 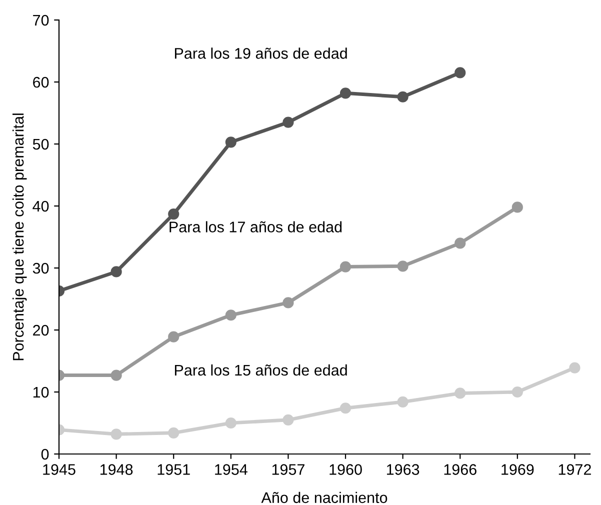 I want to click on y-axis-title: Porcentaje que tiene coito premarital, so click(x=19, y=237).